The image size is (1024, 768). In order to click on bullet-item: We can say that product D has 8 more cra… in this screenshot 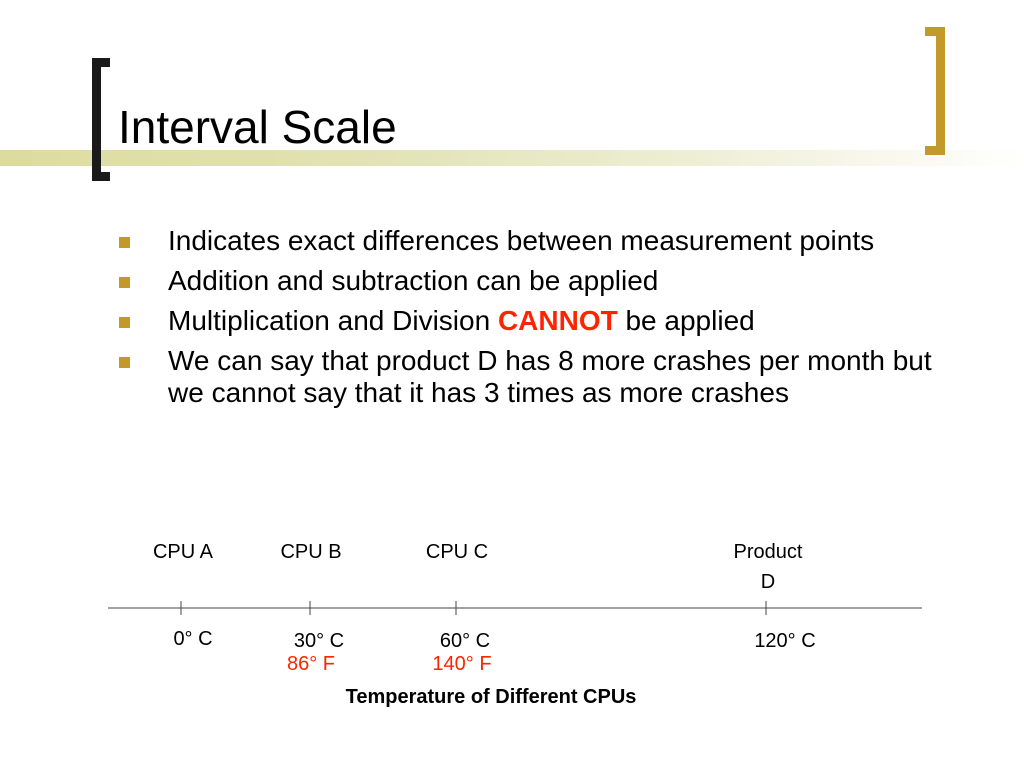, I will do `click(533, 377)`.